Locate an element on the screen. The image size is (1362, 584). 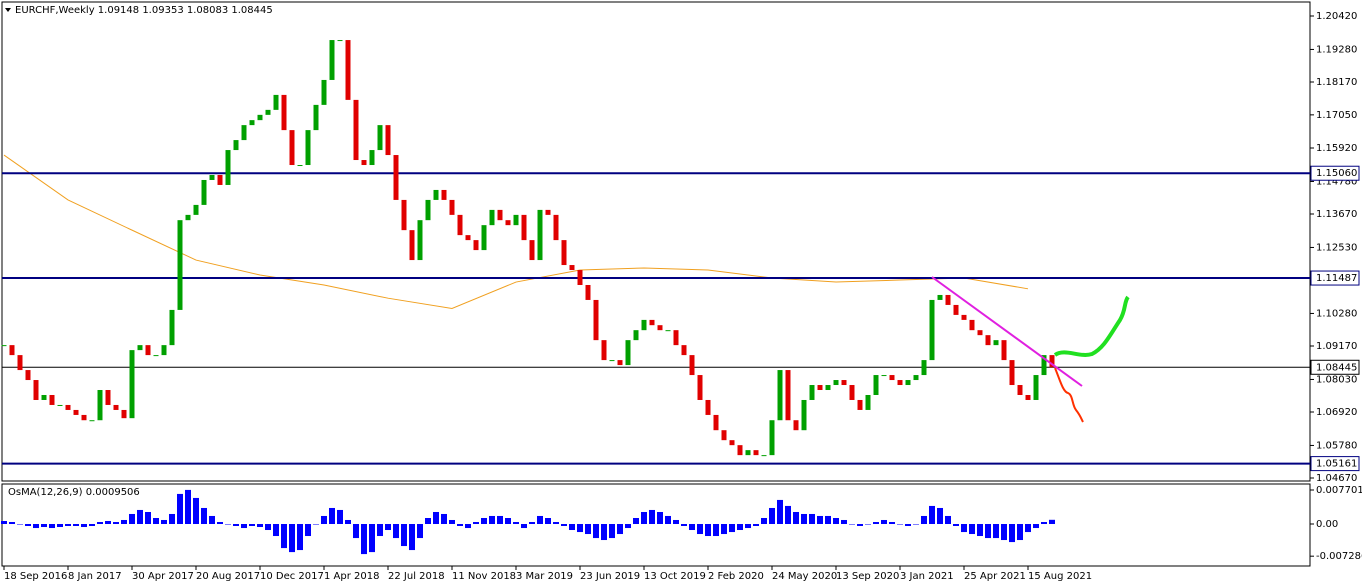
menu-arrow is located at coordinates (8, 10).